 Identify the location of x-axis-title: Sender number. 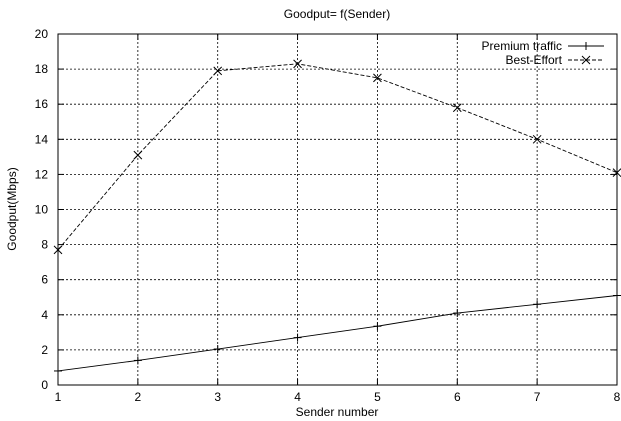
(337, 412).